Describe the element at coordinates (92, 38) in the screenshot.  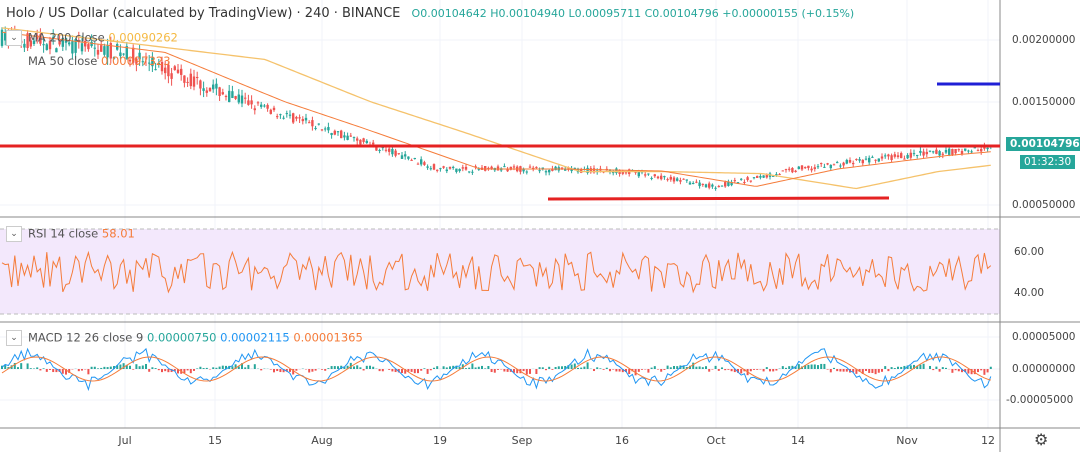
I see `ma200-legend: ⌄ MA 200 close 0.00090262` at that location.